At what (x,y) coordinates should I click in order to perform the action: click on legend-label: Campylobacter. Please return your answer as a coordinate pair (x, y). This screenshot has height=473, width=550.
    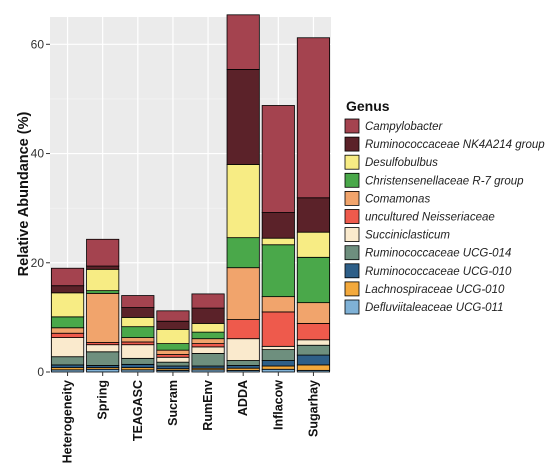
    Looking at the image, I should click on (404, 127).